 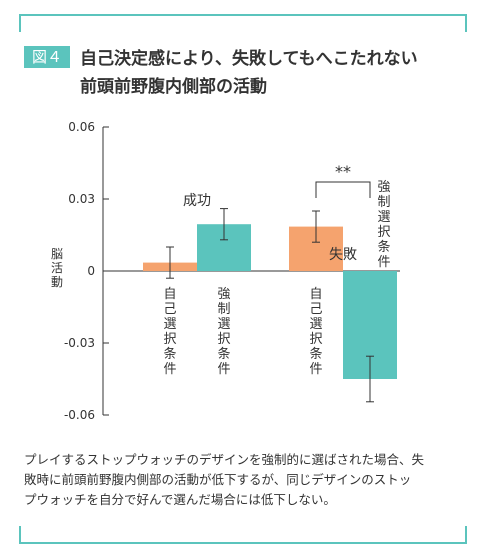 I want to click on figure-title-line2: 前頭前野腹内側部の活動, so click(x=173, y=87).